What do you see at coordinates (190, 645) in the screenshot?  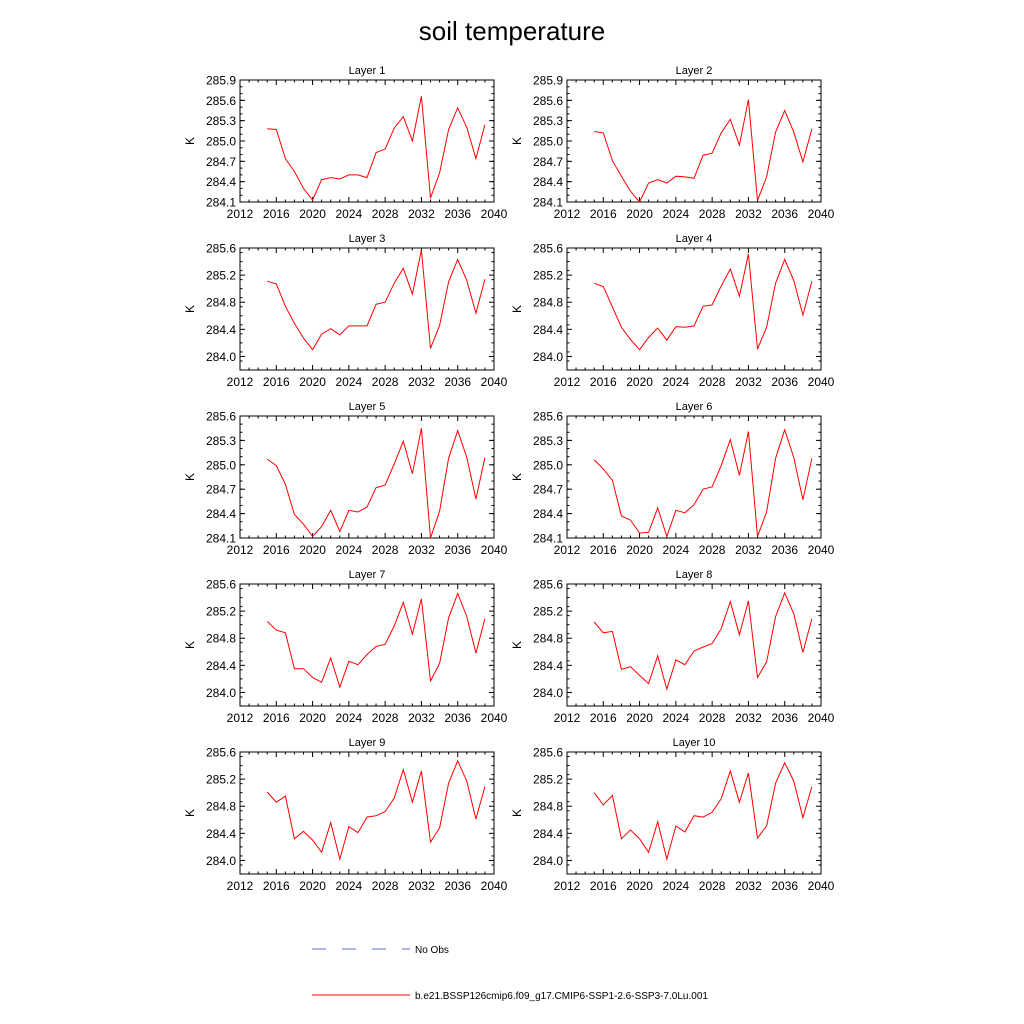 I see `layer-7-ylabel: K` at bounding box center [190, 645].